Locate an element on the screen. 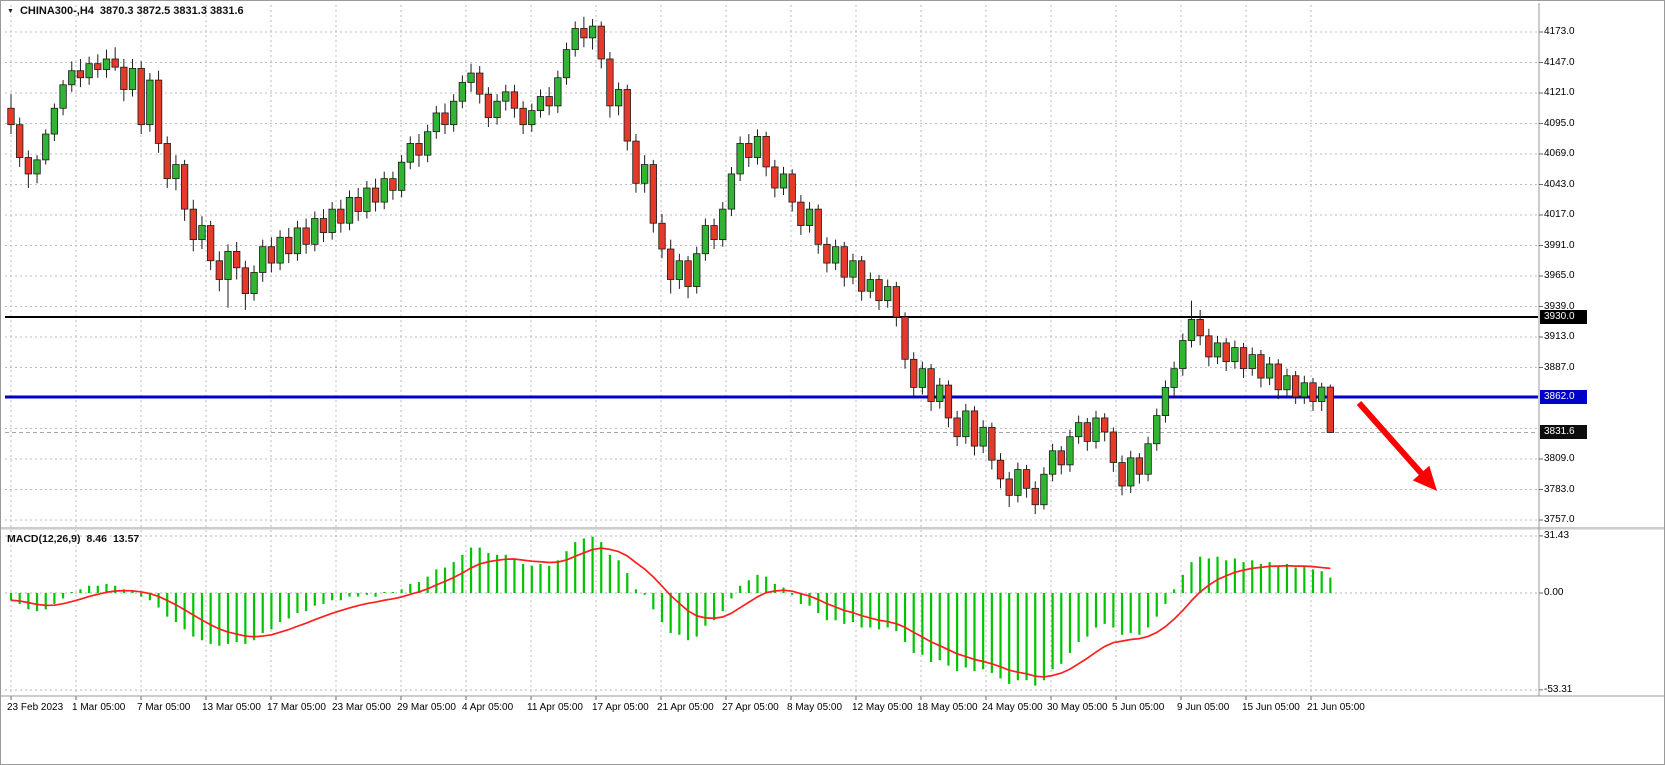 The width and height of the screenshot is (1665, 765). time-axis-label: 27 Apr 05:00 is located at coordinates (750, 707).